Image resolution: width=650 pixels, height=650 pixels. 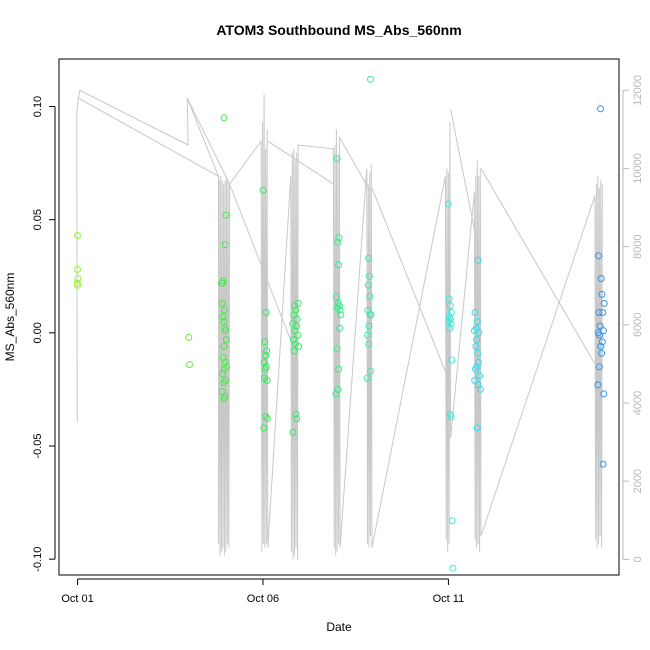 What do you see at coordinates (638, 90) in the screenshot?
I see `y2-tick-label: 12000` at bounding box center [638, 90].